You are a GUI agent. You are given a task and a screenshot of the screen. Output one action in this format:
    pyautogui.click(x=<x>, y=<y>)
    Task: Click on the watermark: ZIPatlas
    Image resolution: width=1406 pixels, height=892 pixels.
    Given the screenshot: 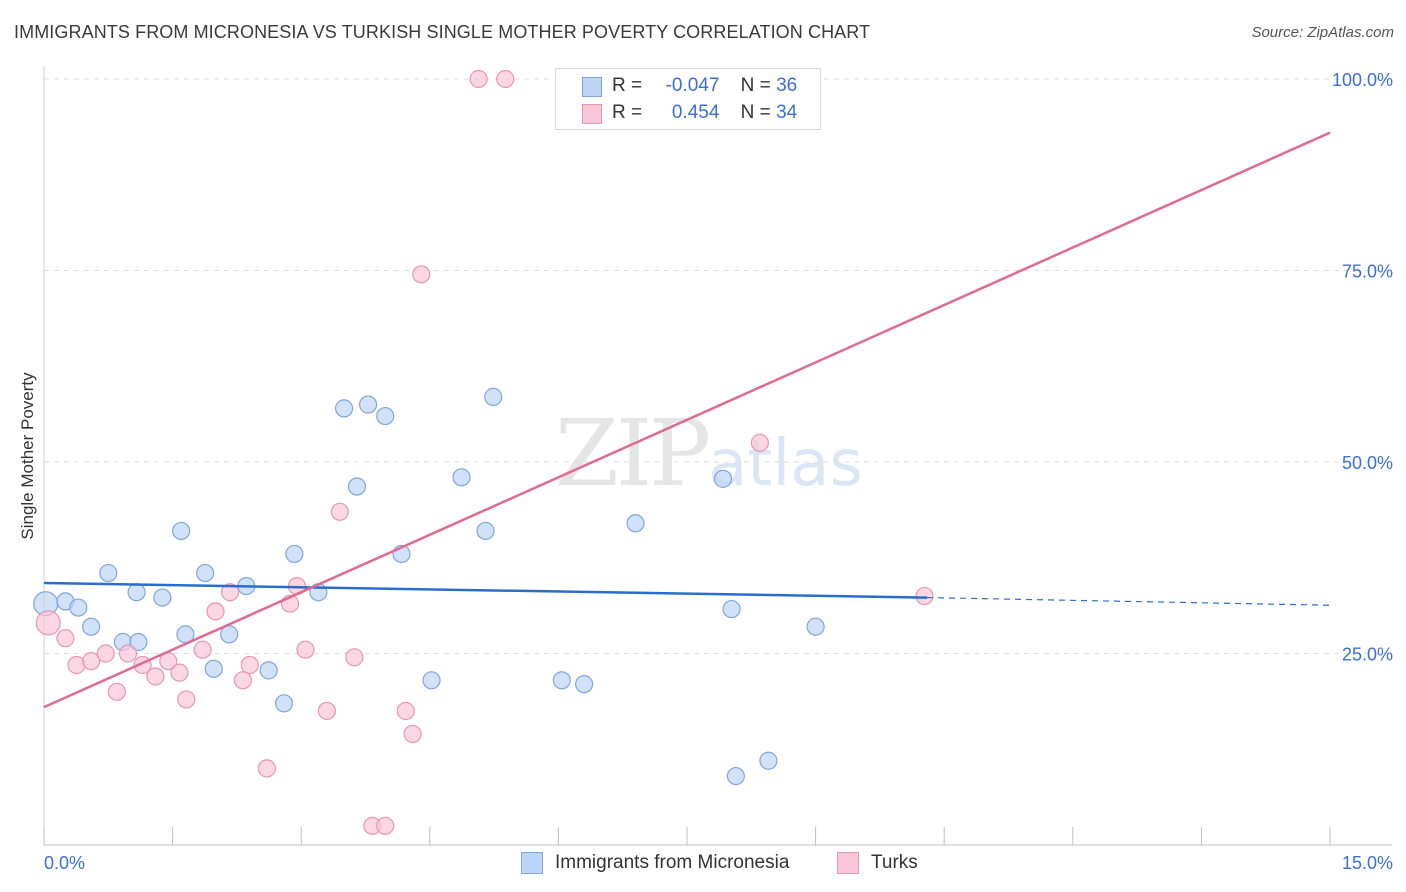 What is the action you would take?
    pyautogui.click(x=709, y=453)
    